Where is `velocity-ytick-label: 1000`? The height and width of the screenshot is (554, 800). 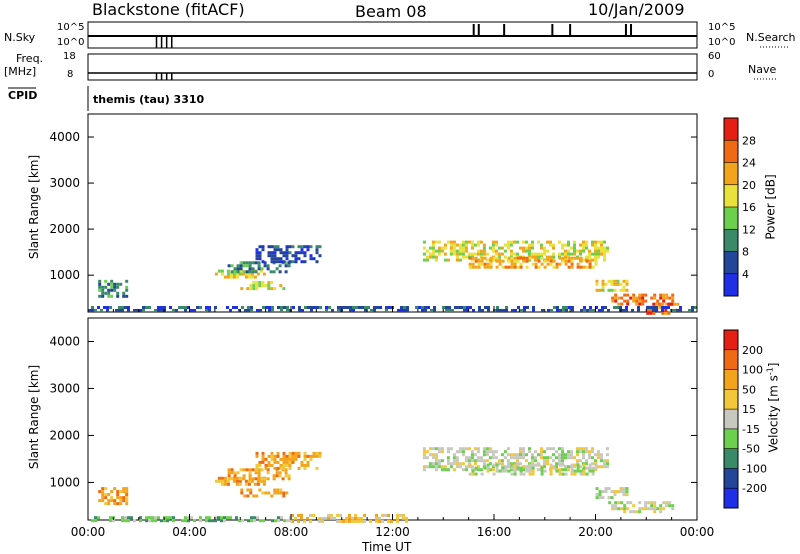 velocity-ytick-label: 1000 is located at coordinates (64, 482).